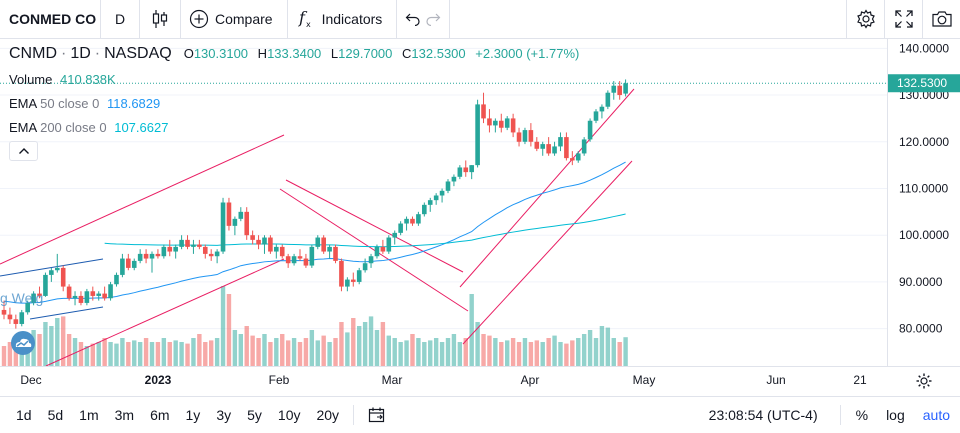  I want to click on legend-symbol: CNMD, so click(33, 53).